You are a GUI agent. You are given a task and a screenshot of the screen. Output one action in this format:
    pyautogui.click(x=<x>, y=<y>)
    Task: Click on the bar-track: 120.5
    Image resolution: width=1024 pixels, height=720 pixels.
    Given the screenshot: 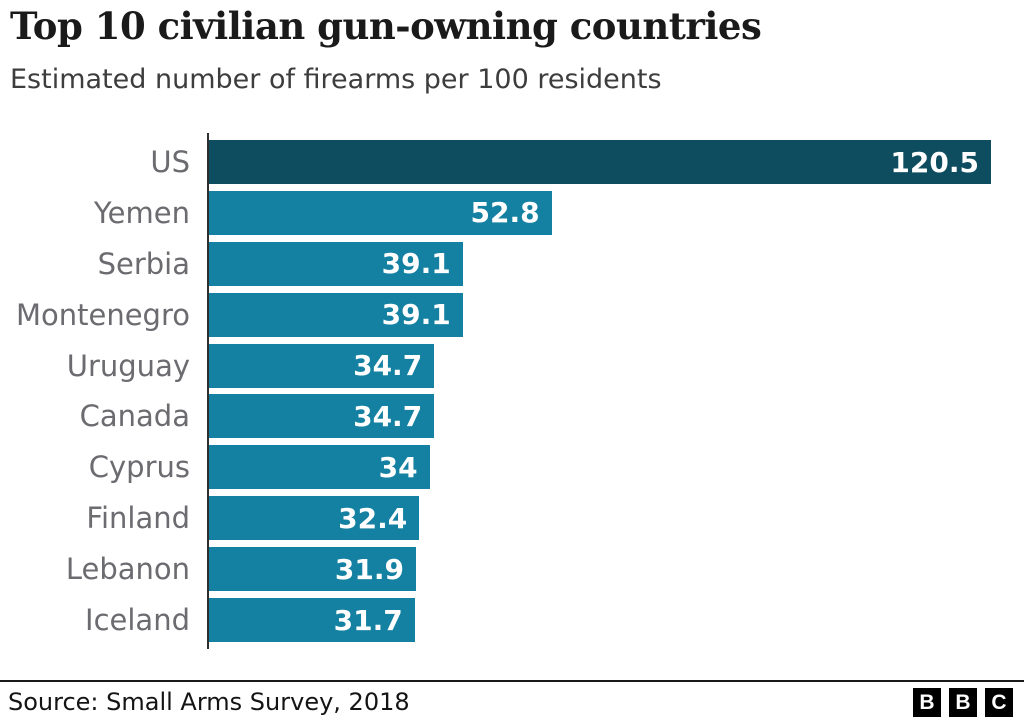 What is the action you would take?
    pyautogui.click(x=609, y=162)
    